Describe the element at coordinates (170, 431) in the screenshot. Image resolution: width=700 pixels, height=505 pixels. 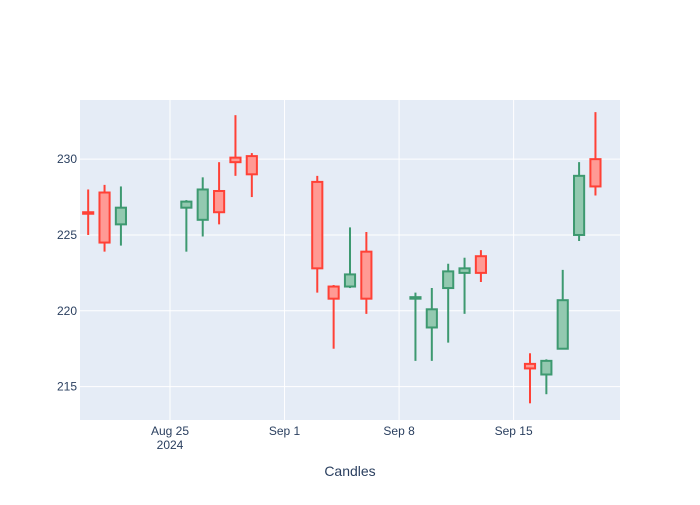
I see `x-tick-label: Aug 25` at that location.